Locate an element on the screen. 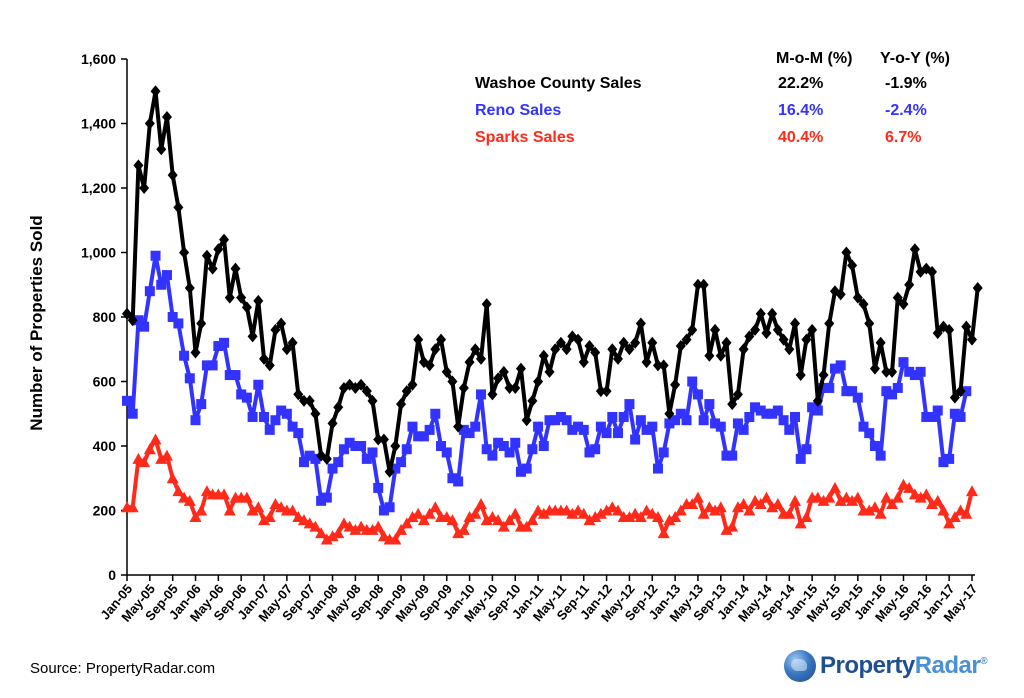  legend-mom-value: 22.2% is located at coordinates (800, 83).